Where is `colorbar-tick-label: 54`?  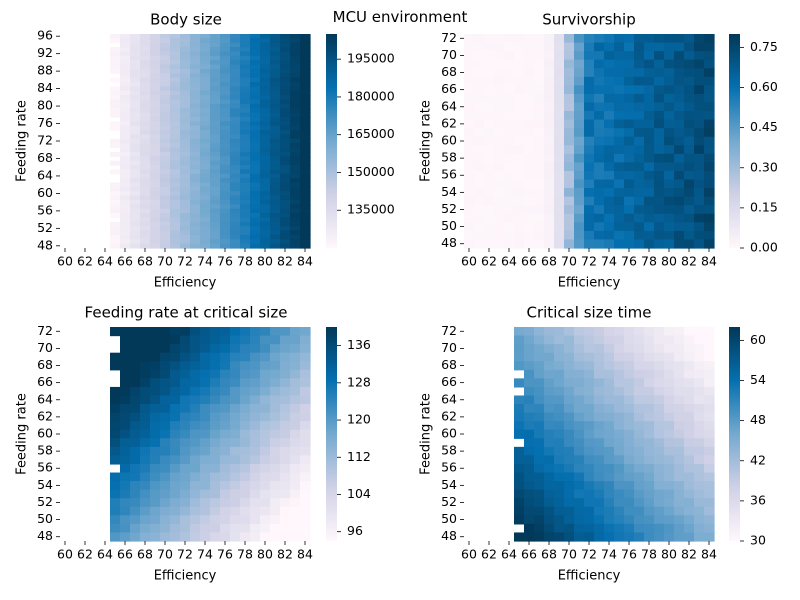 colorbar-tick-label: 54 is located at coordinates (758, 379).